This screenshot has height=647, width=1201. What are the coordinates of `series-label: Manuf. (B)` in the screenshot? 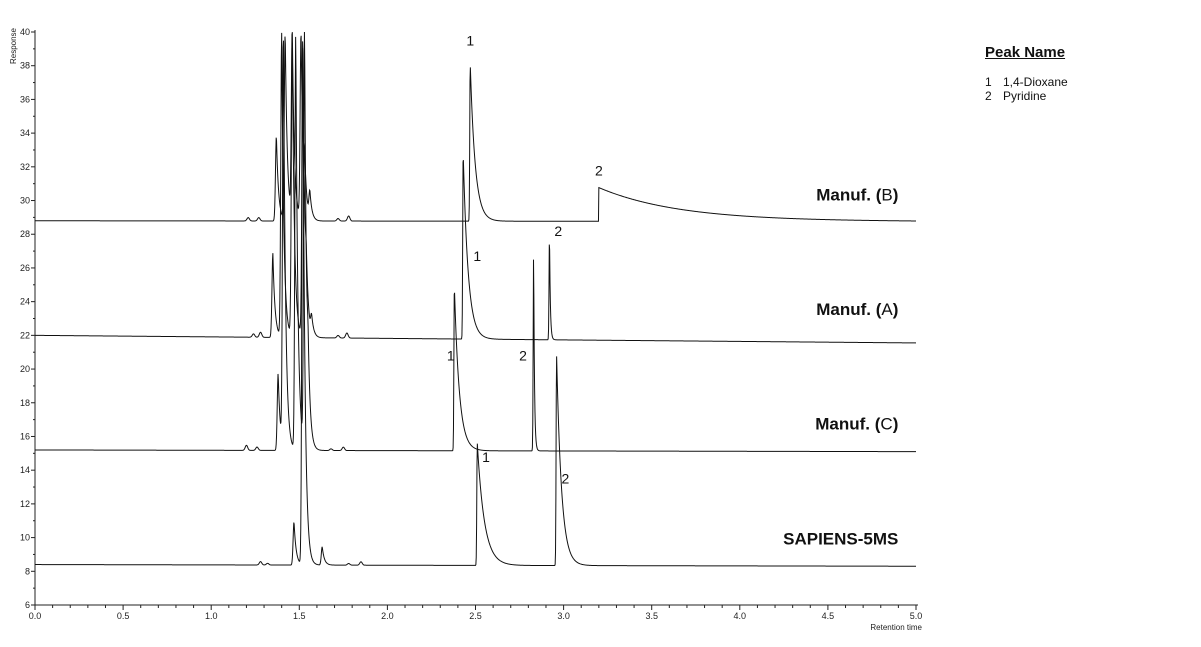 It's located at (857, 195).